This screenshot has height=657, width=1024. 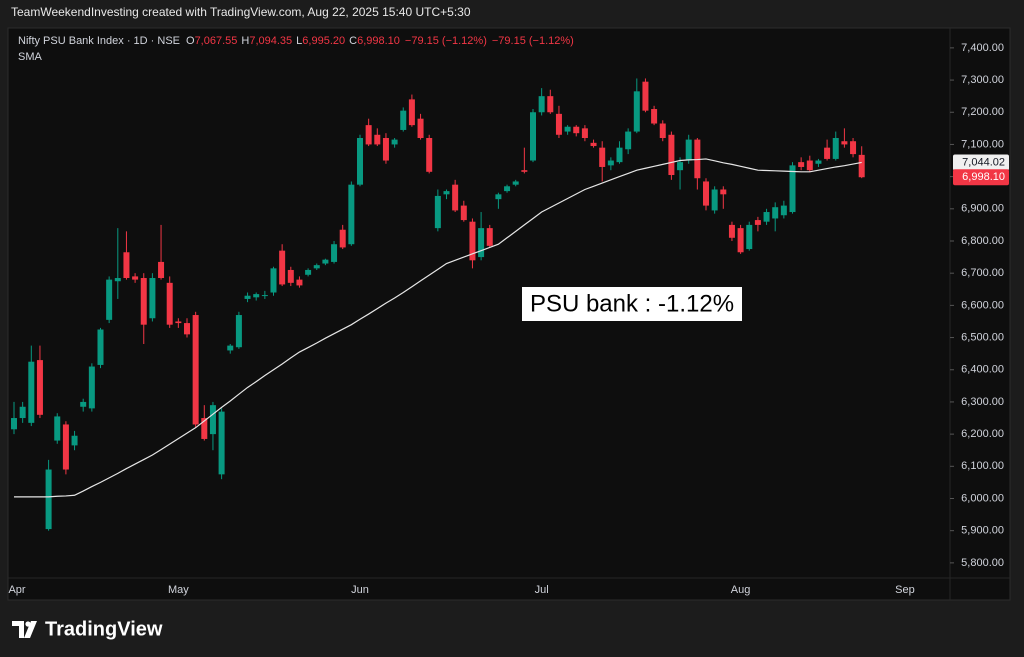 What do you see at coordinates (30, 57) in the screenshot?
I see `sma-legend: SMA` at bounding box center [30, 57].